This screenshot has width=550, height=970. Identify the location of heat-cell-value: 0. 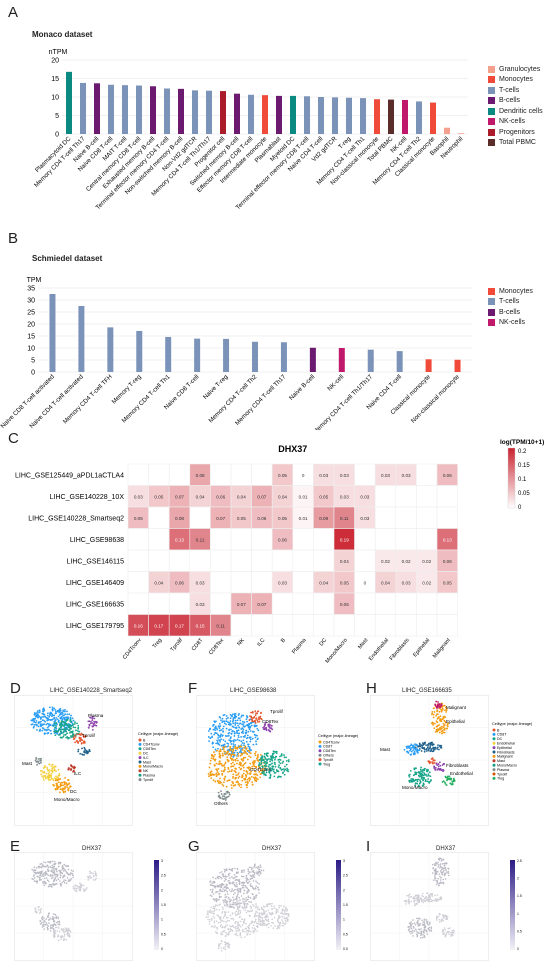
(303, 475).